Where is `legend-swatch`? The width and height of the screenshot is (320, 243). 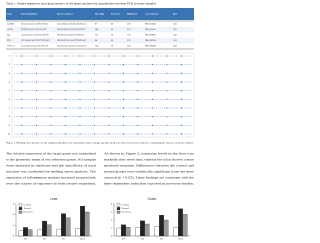
legend-swatch is located at coordinates (20, 208).